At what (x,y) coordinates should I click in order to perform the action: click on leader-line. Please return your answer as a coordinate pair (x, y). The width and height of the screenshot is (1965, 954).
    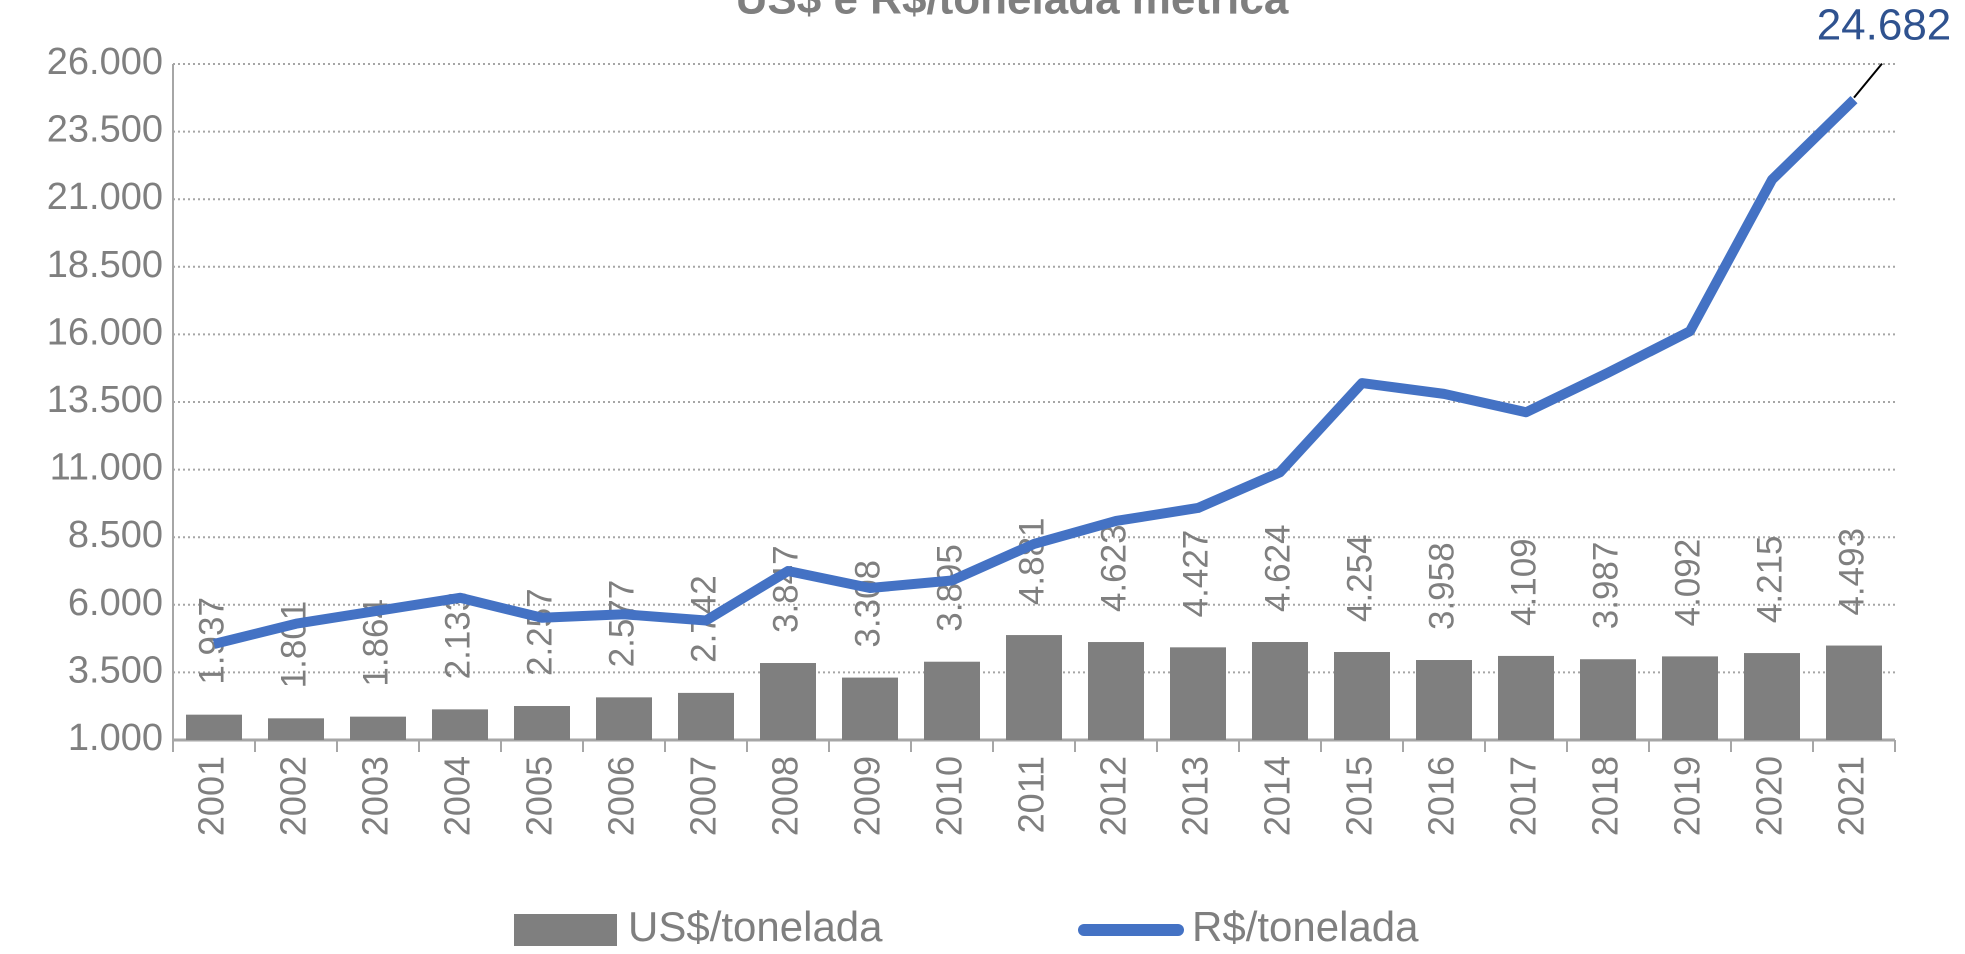
    Looking at the image, I should click on (1868, 81).